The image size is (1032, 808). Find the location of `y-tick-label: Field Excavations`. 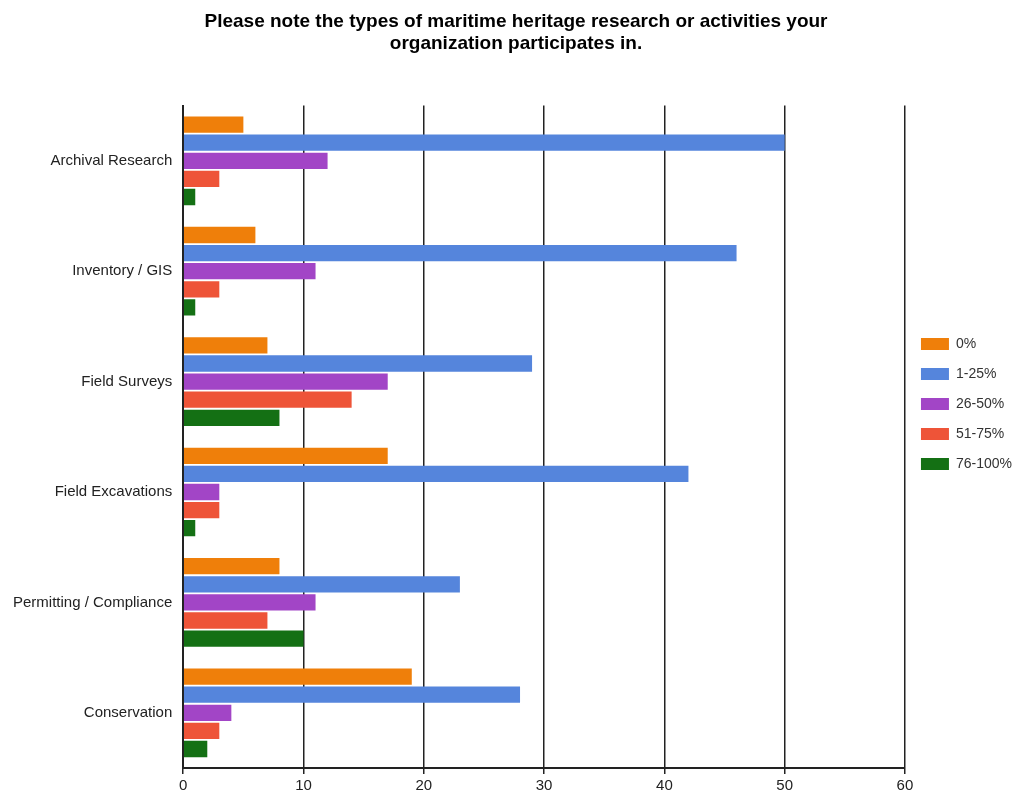

y-tick-label: Field Excavations is located at coordinates (113, 491).